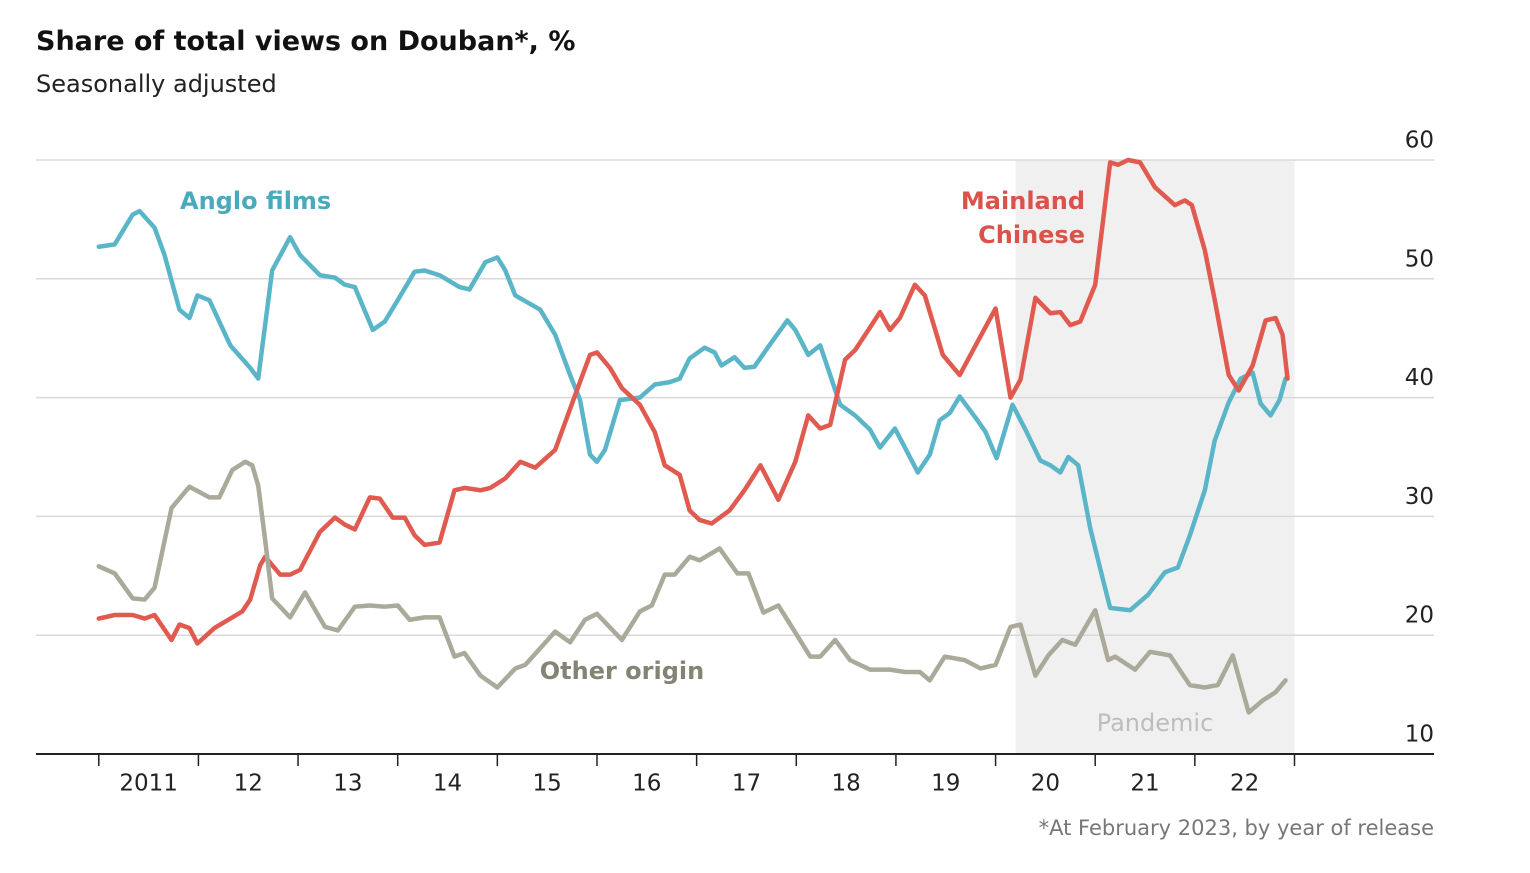 The width and height of the screenshot is (1530, 873). I want to click on series-label: Anglo films, so click(256, 201).